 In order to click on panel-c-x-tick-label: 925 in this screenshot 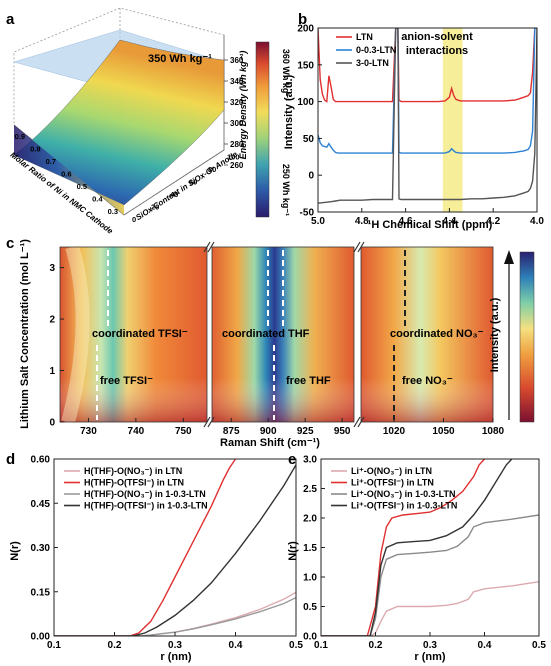, I will do `click(305, 431)`.